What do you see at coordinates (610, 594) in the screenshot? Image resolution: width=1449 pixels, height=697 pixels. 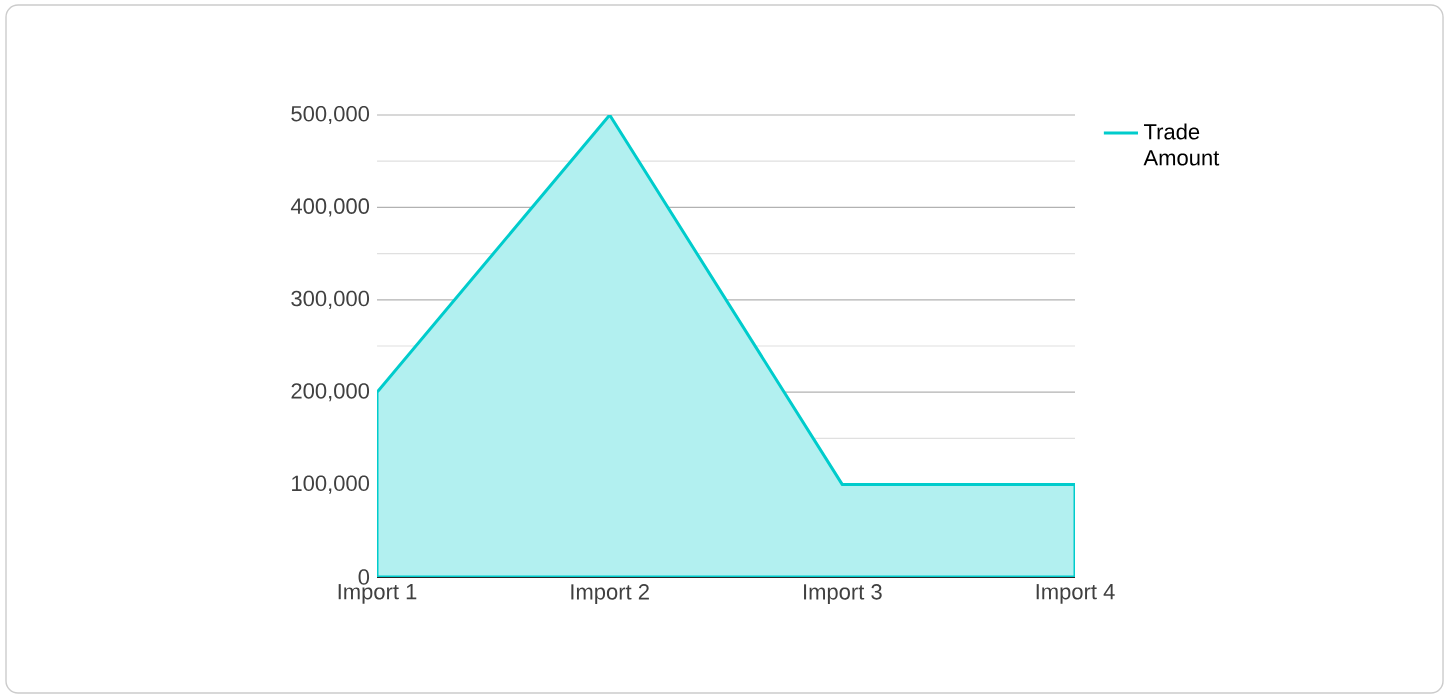 I see `x-tick-label: Import 2` at bounding box center [610, 594].